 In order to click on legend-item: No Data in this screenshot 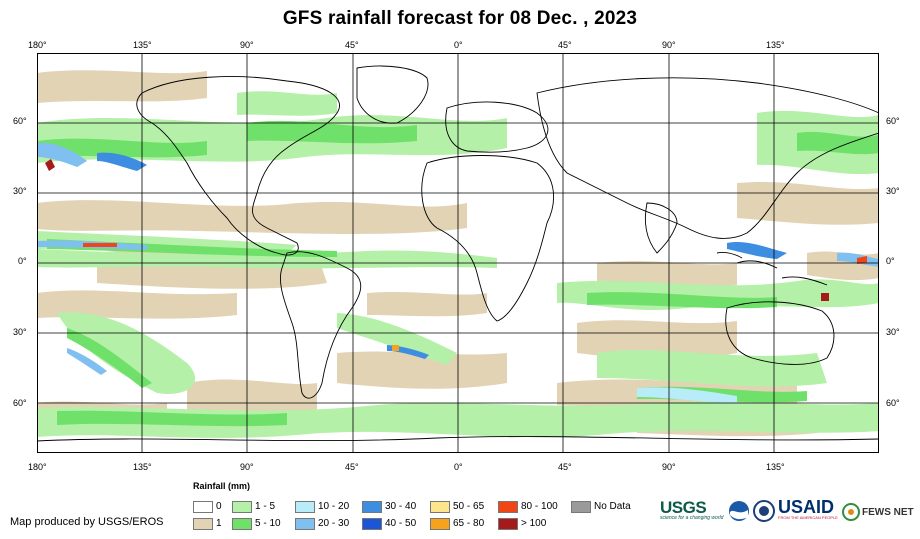, I will do `click(601, 506)`.